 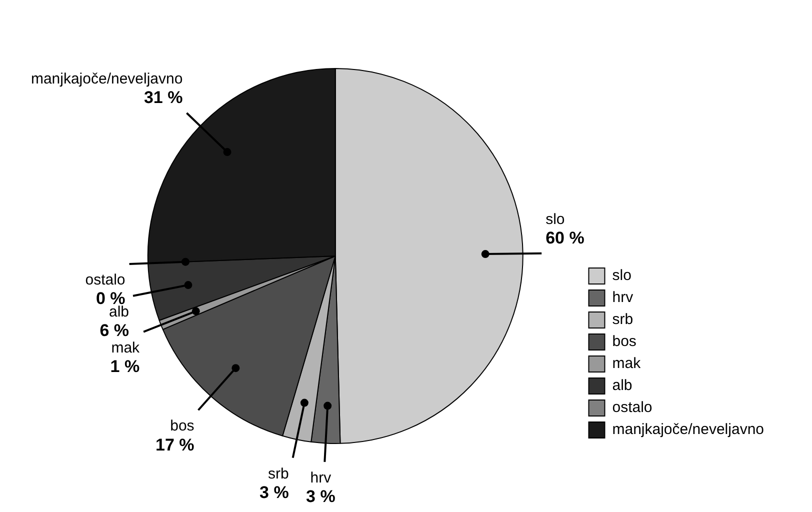 What do you see at coordinates (175, 444) in the screenshot?
I see `data-label: 17 %` at bounding box center [175, 444].